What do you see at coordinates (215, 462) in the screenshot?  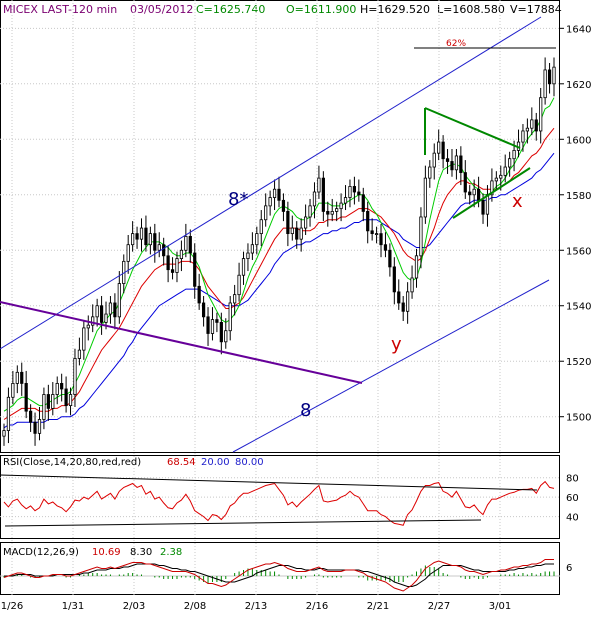 I see `rsi-lo: 20.00` at bounding box center [215, 462].